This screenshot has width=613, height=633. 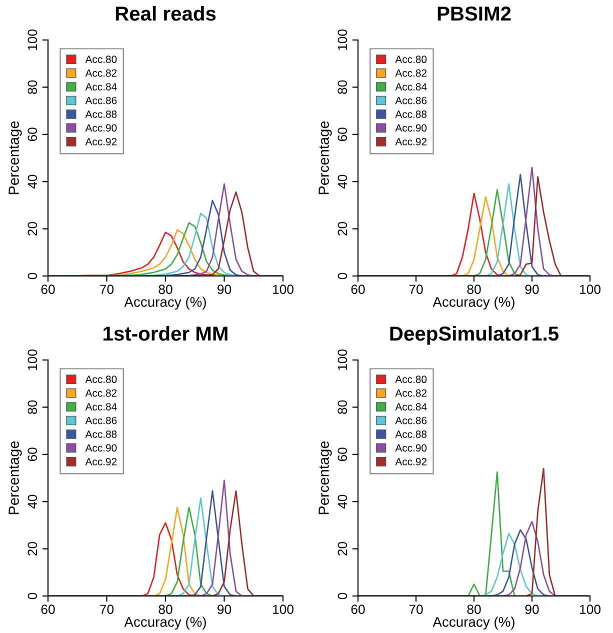 I want to click on chart-title: 1st-order MM, so click(x=166, y=333).